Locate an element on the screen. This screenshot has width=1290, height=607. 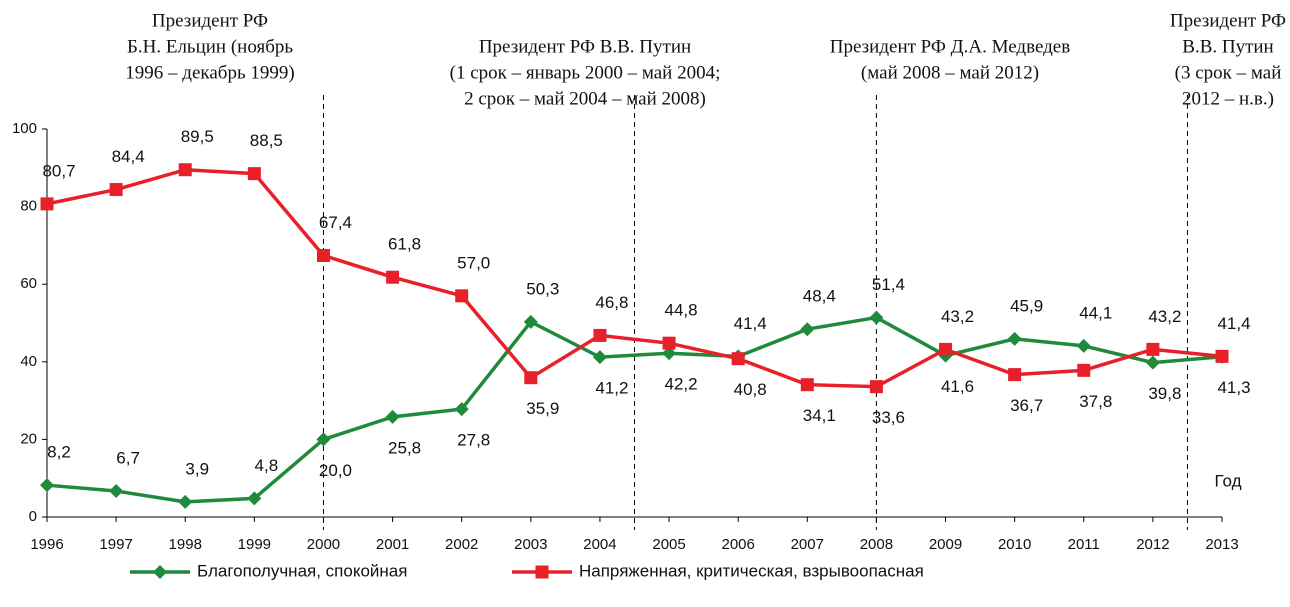
y-tick-label: 0 is located at coordinates (33, 516).